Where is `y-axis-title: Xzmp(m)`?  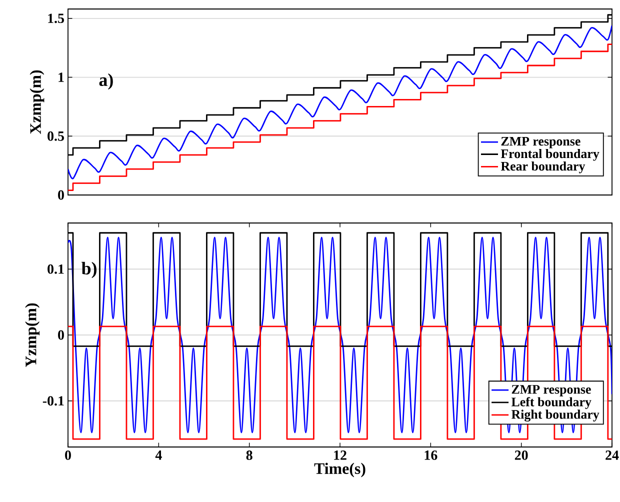
y-axis-title: Xzmp(m) is located at coordinates (37, 102).